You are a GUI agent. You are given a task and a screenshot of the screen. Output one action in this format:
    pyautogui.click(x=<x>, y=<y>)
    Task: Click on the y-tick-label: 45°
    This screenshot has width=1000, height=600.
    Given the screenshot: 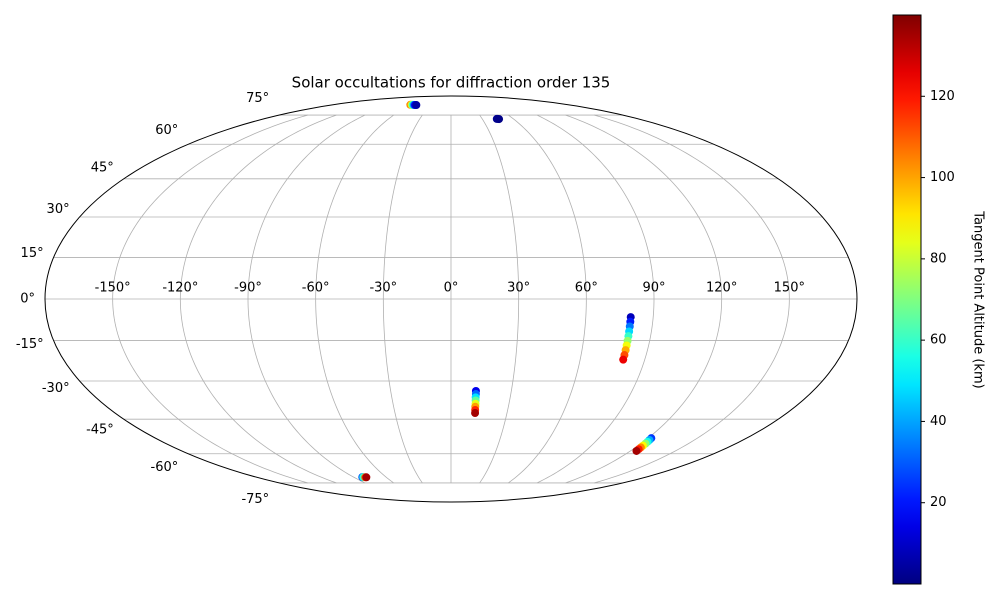 What is the action you would take?
    pyautogui.click(x=102, y=167)
    